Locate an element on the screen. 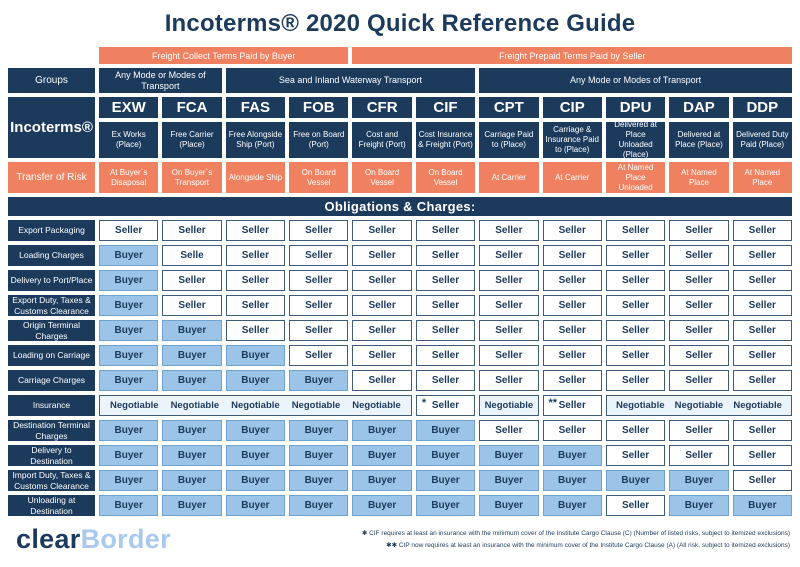  row-label: Origin Terminal Charges is located at coordinates (51, 330).